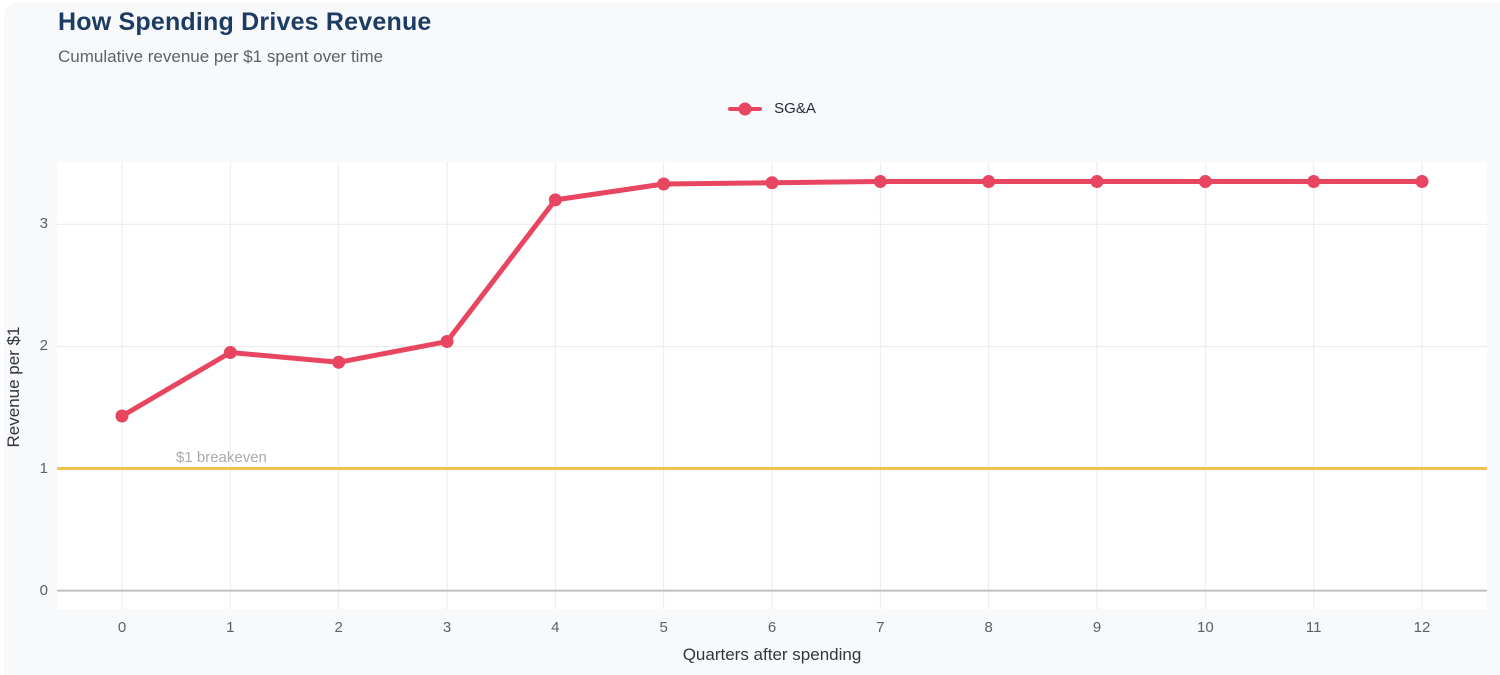  What do you see at coordinates (221, 457) in the screenshot?
I see `breakeven-annotation: $1 breakeven` at bounding box center [221, 457].